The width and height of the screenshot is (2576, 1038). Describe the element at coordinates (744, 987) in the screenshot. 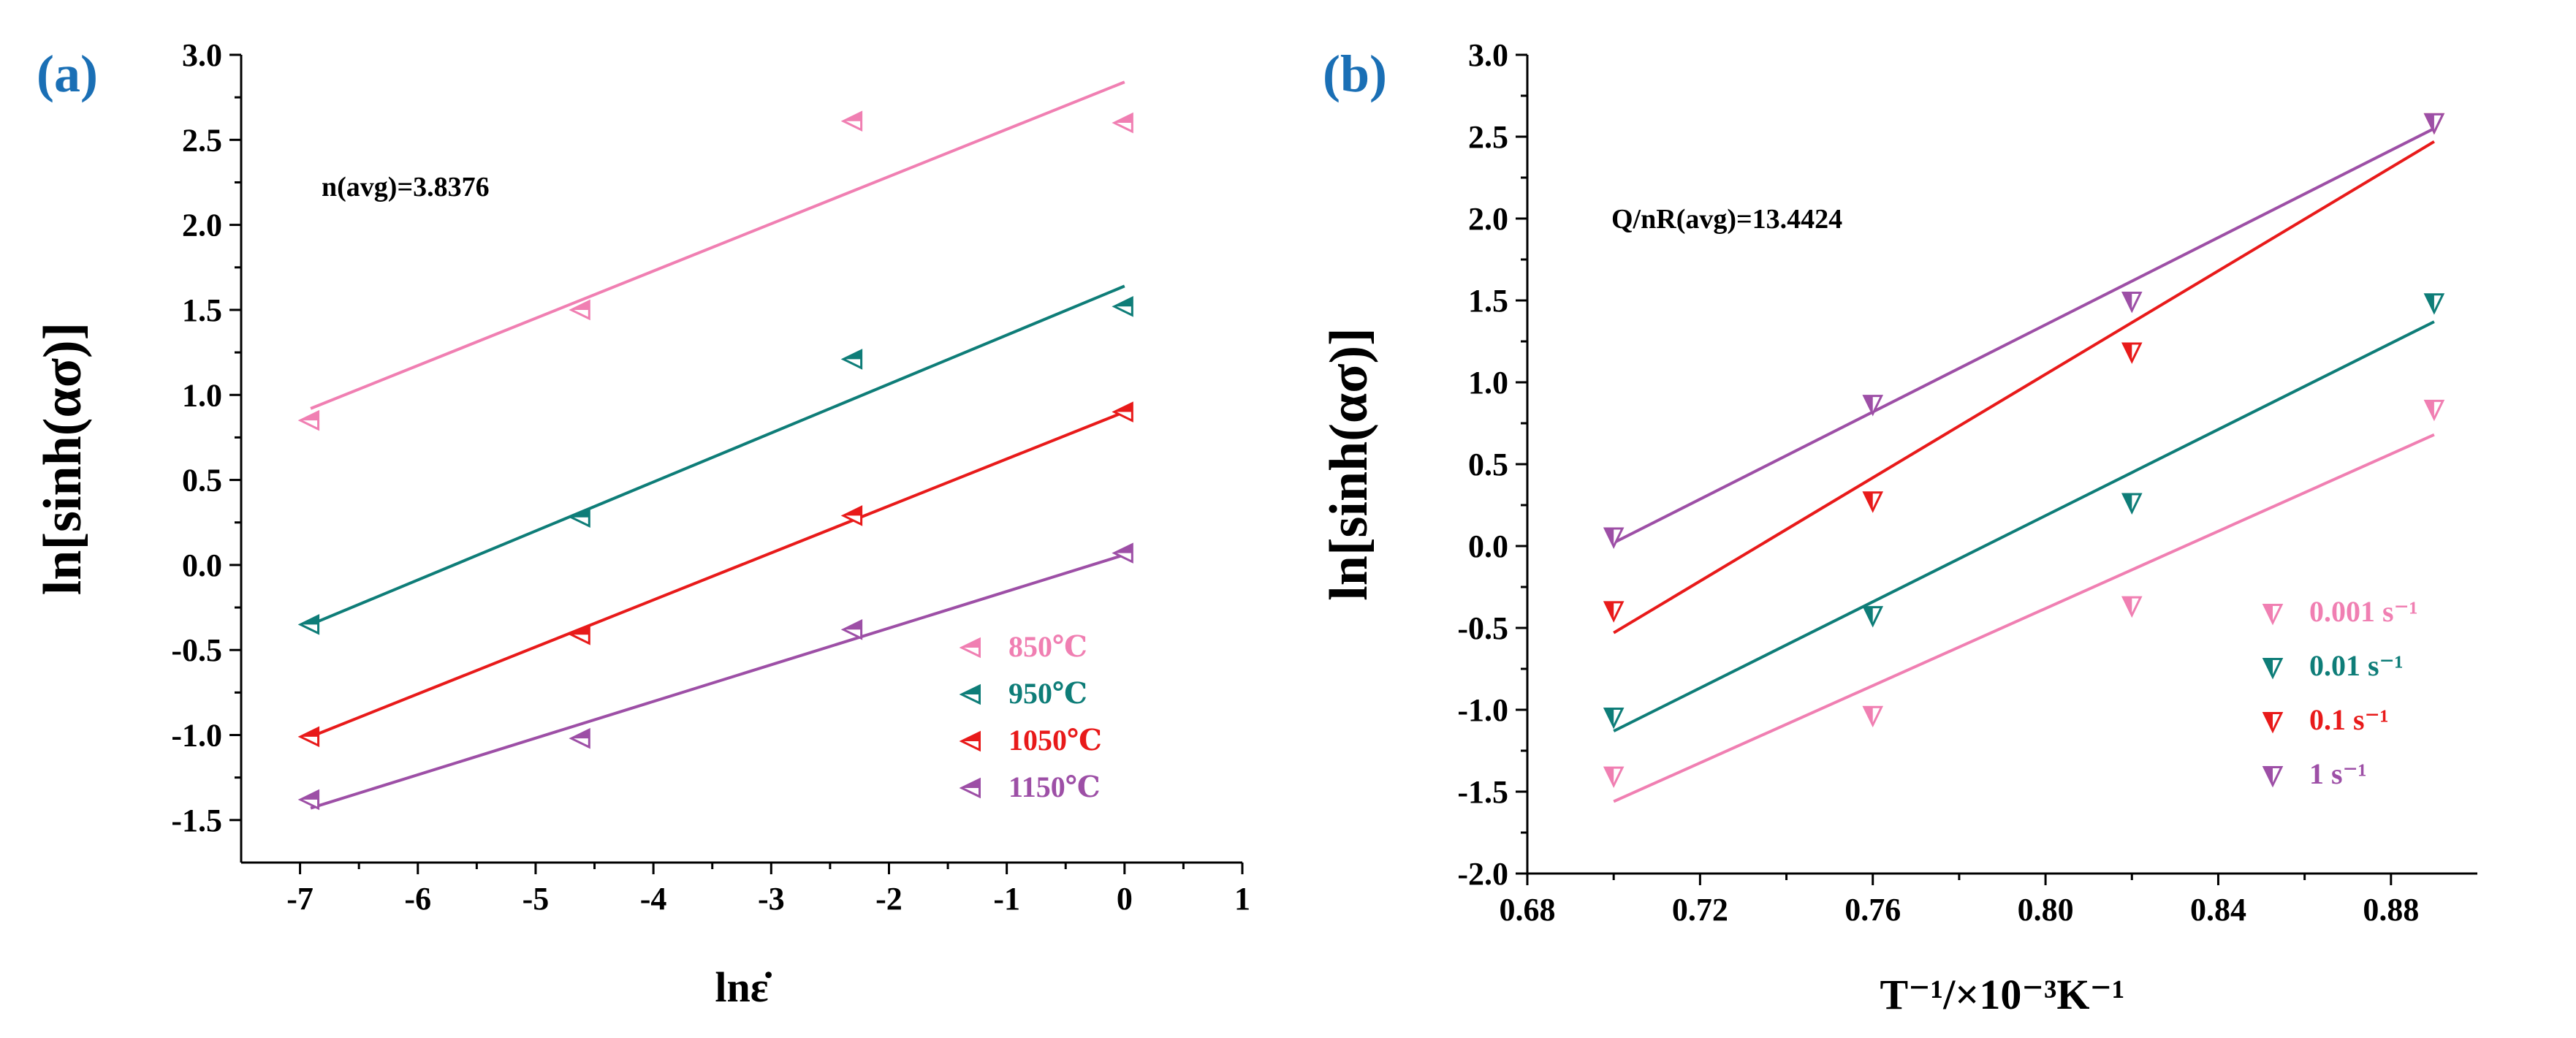

I see `x-axis-label: lnε̇` at that location.